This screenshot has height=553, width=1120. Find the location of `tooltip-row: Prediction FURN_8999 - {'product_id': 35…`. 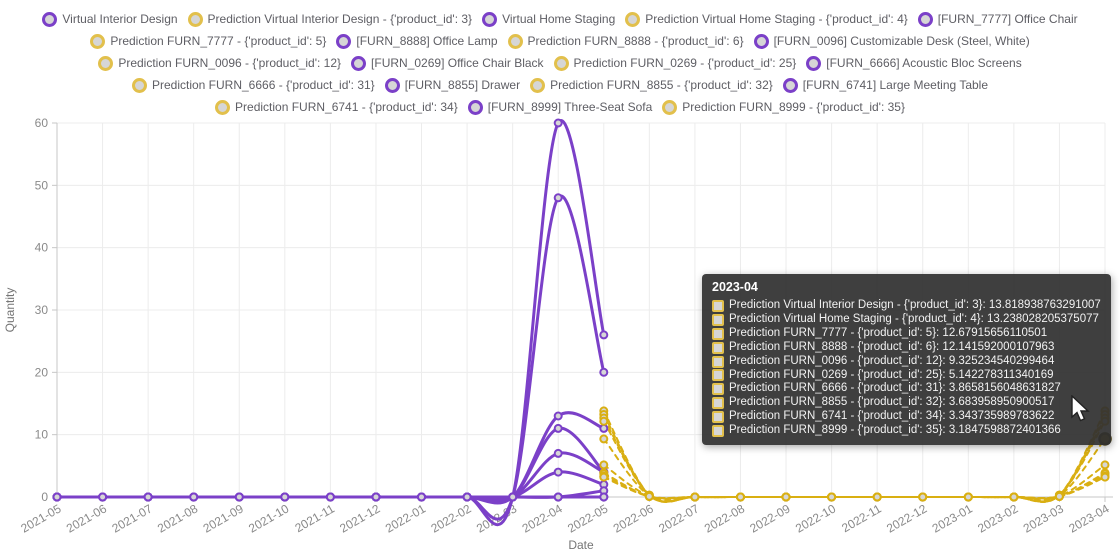

tooltip-row: Prediction FURN_8999 - {'product_id': 35… is located at coordinates (906, 431).